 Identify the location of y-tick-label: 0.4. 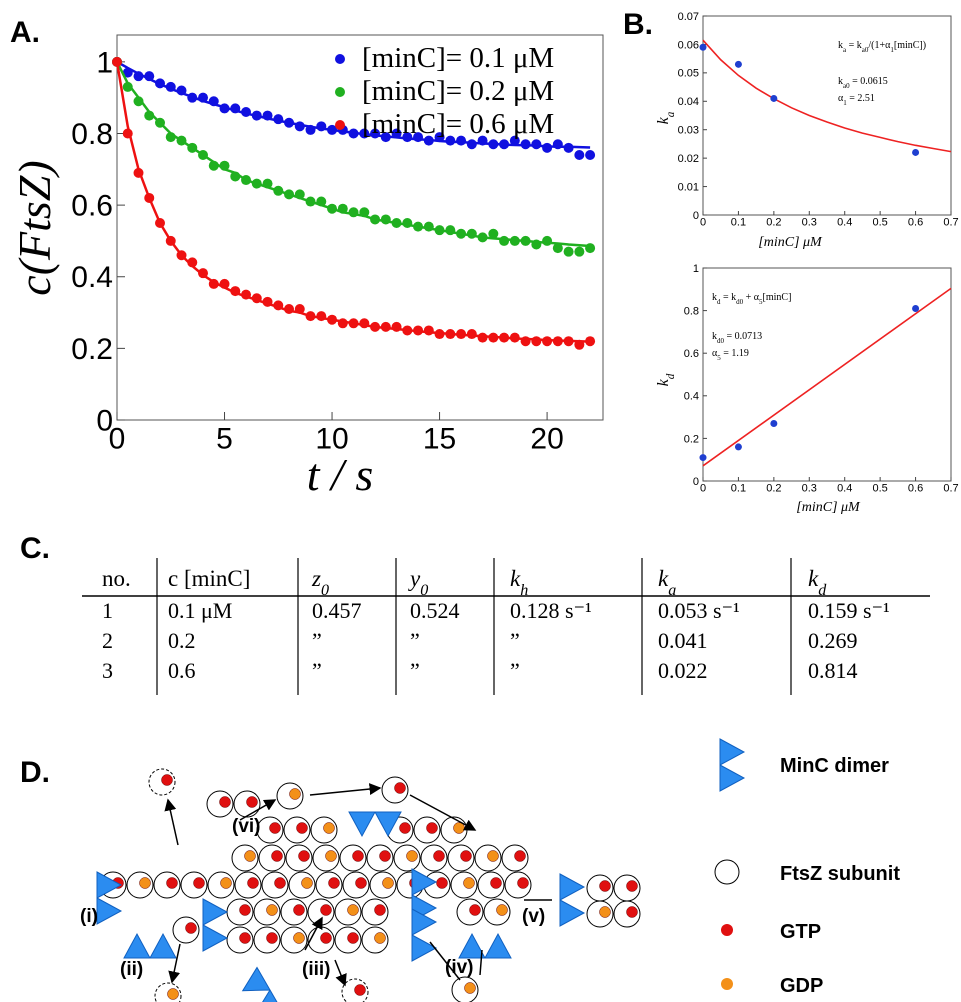
(691, 397).